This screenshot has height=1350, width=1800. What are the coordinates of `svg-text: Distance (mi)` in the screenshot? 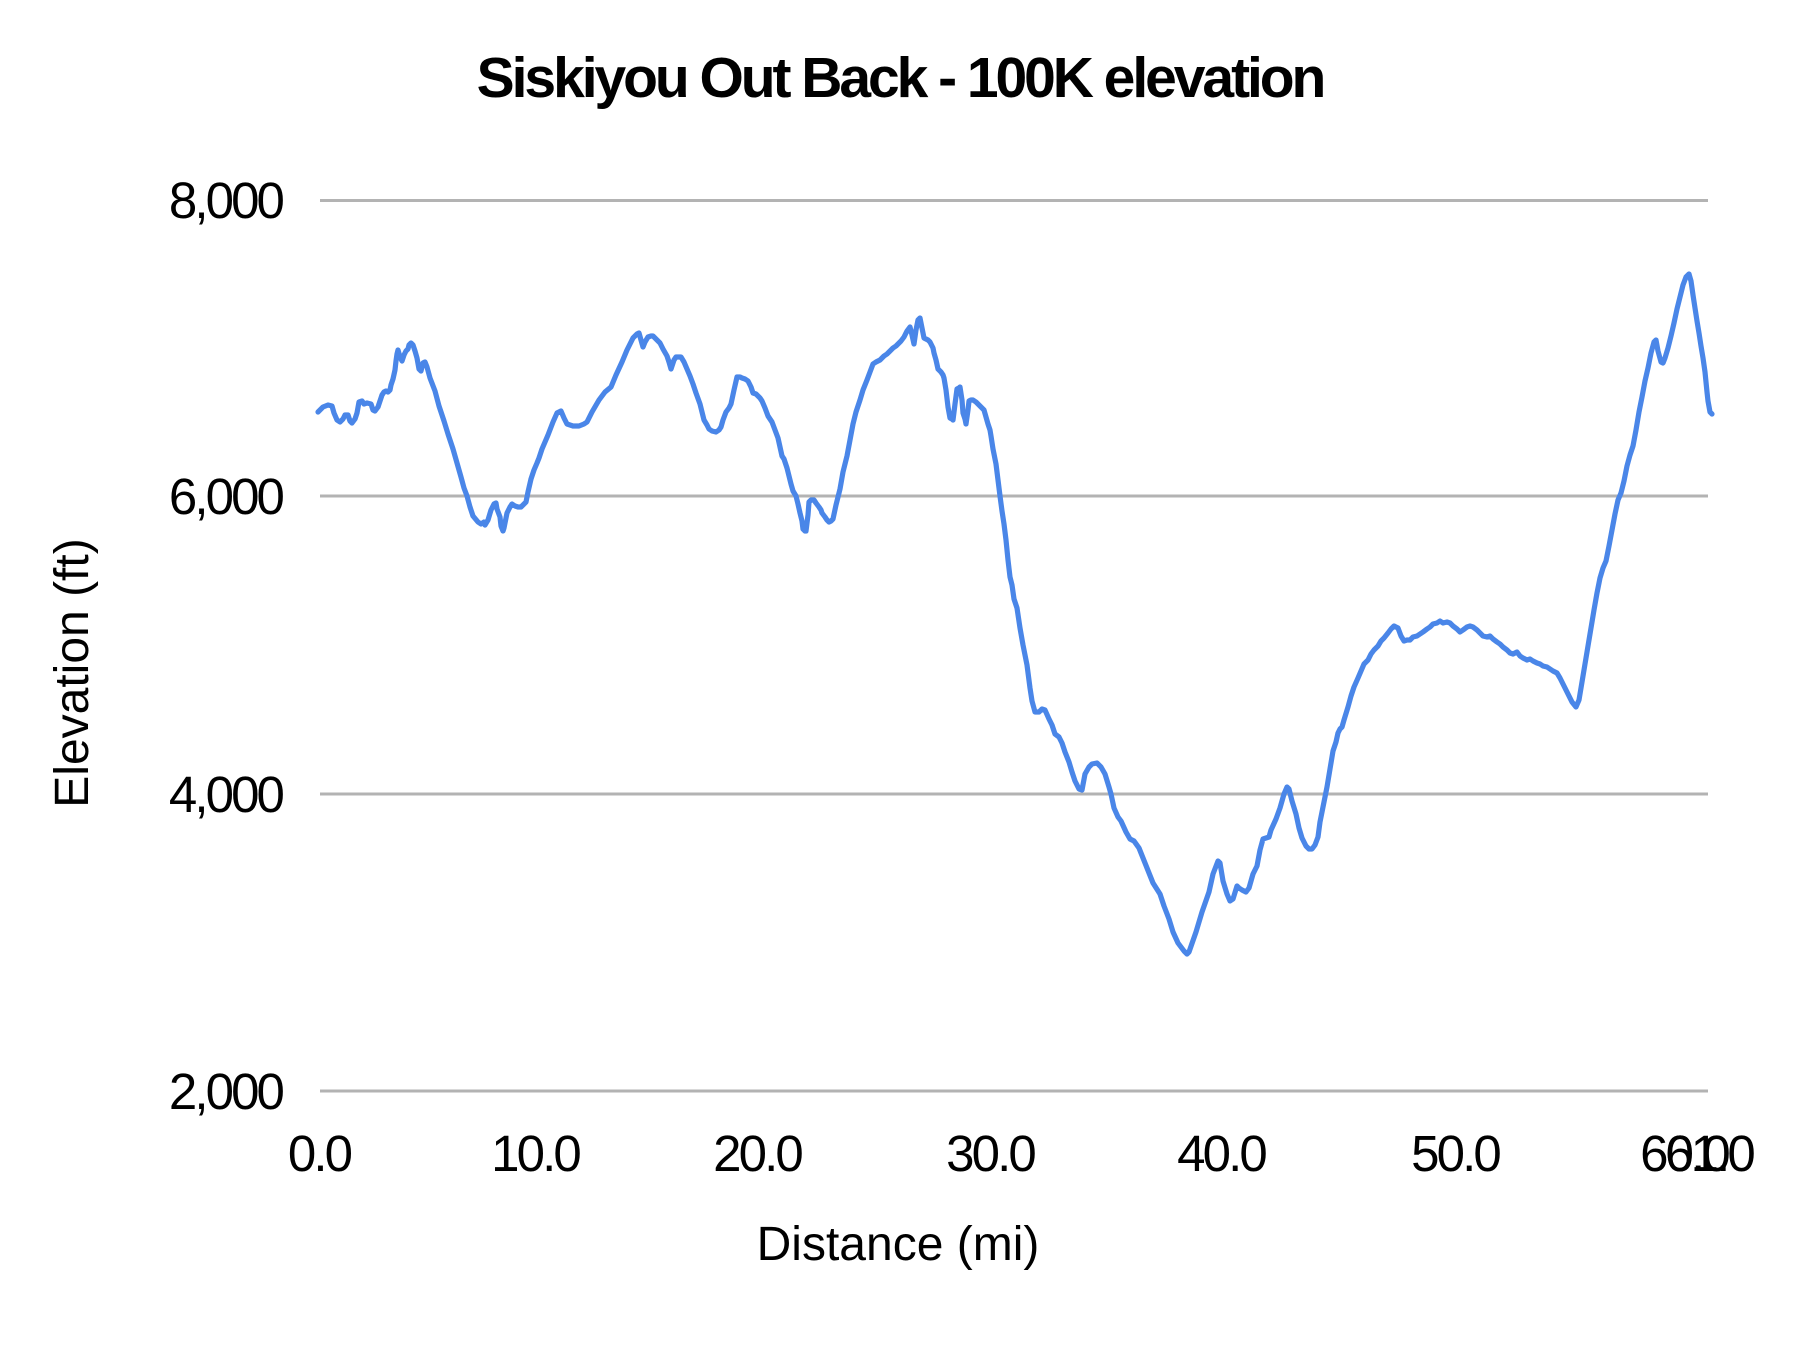 It's located at (898, 1244).